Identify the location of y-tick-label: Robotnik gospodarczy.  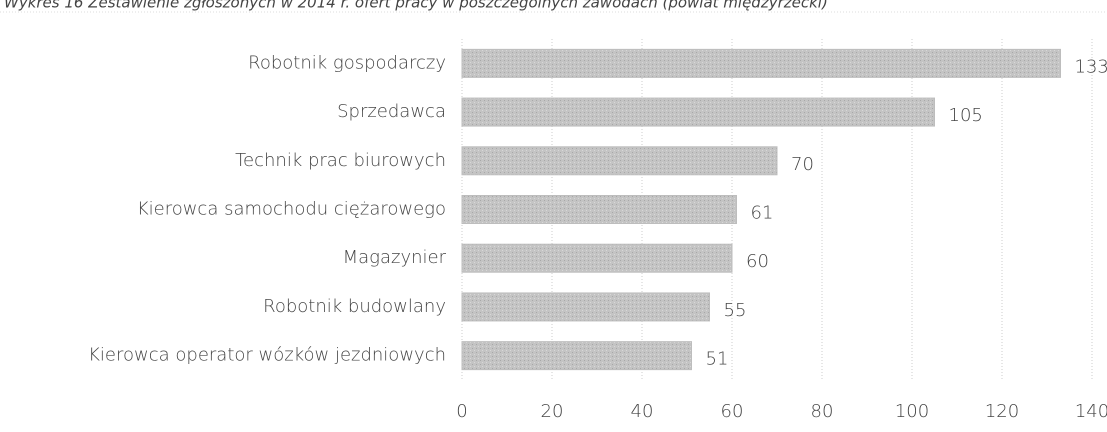
(347, 62).